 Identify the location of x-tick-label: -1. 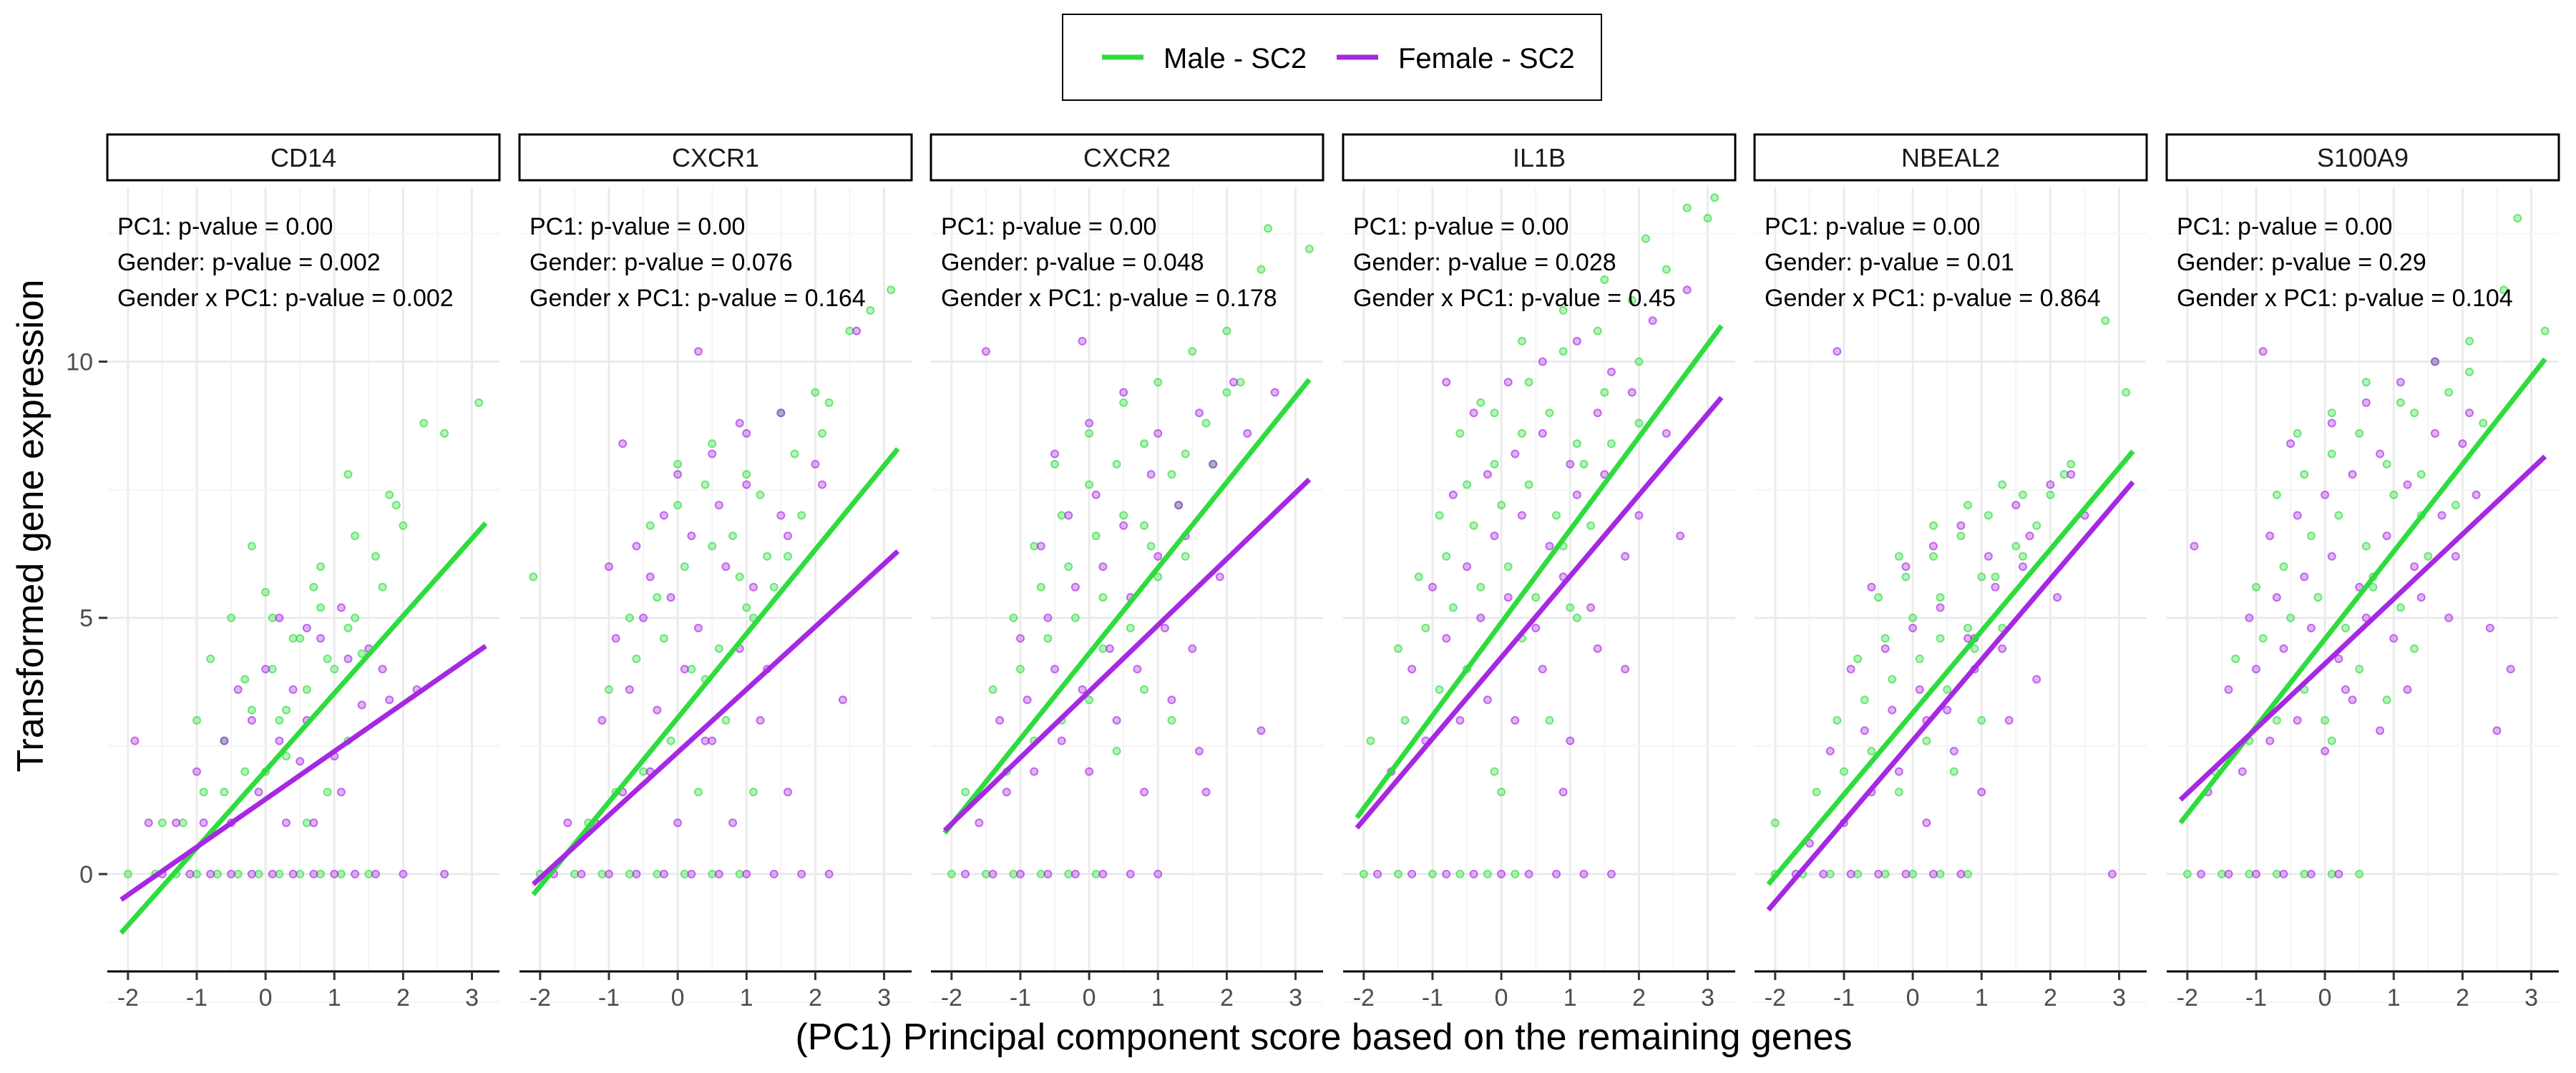
(1020, 997).